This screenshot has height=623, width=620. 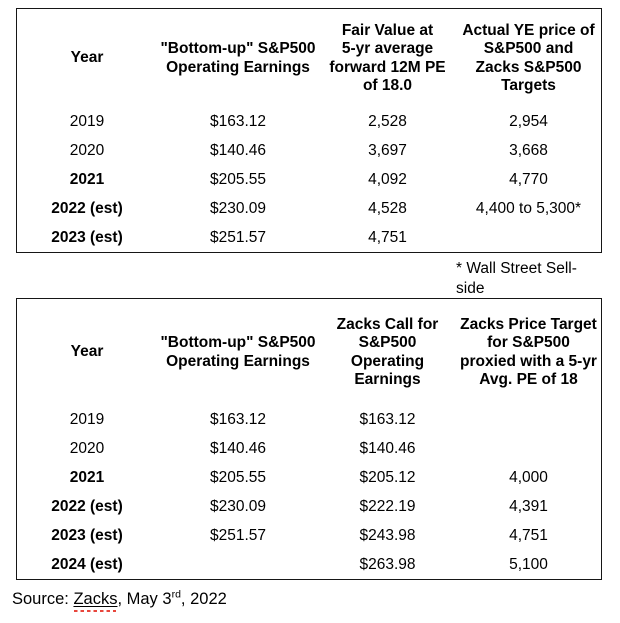 What do you see at coordinates (387, 237) in the screenshot?
I see `cell-fair_value: 4,751` at bounding box center [387, 237].